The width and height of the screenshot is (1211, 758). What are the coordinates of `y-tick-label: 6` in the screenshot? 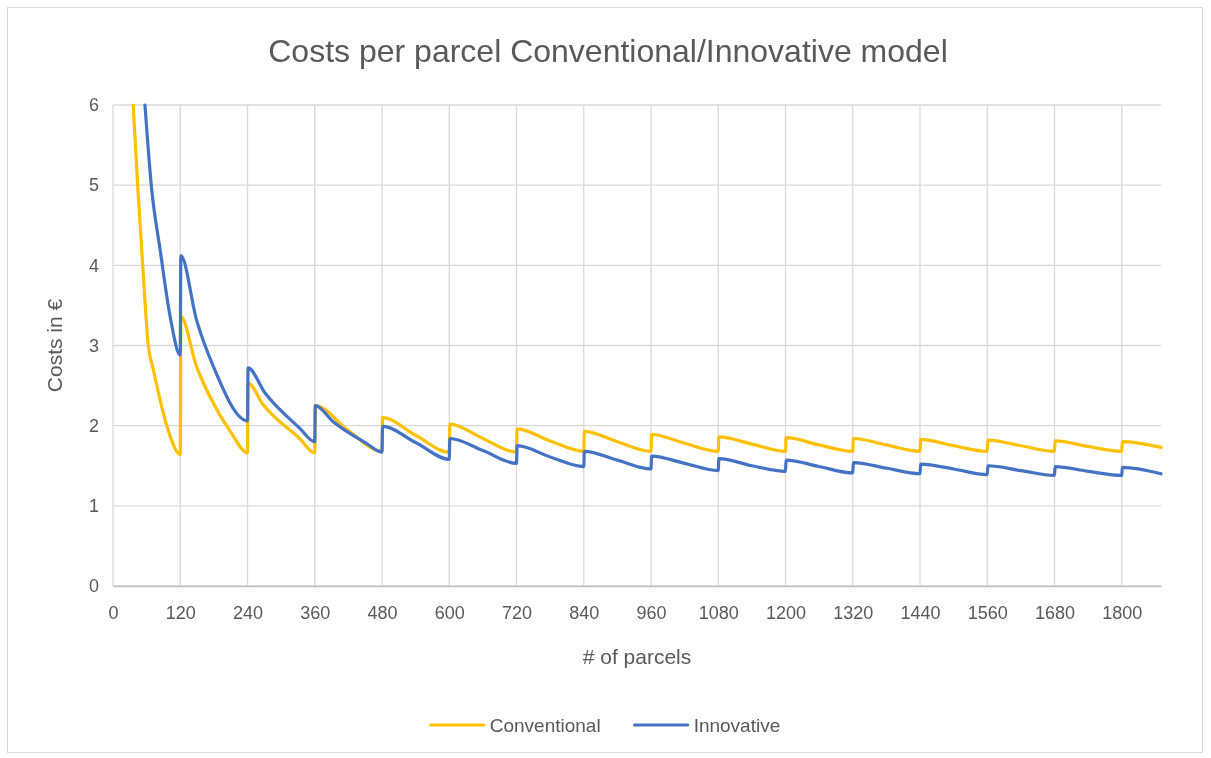 It's located at (93, 105).